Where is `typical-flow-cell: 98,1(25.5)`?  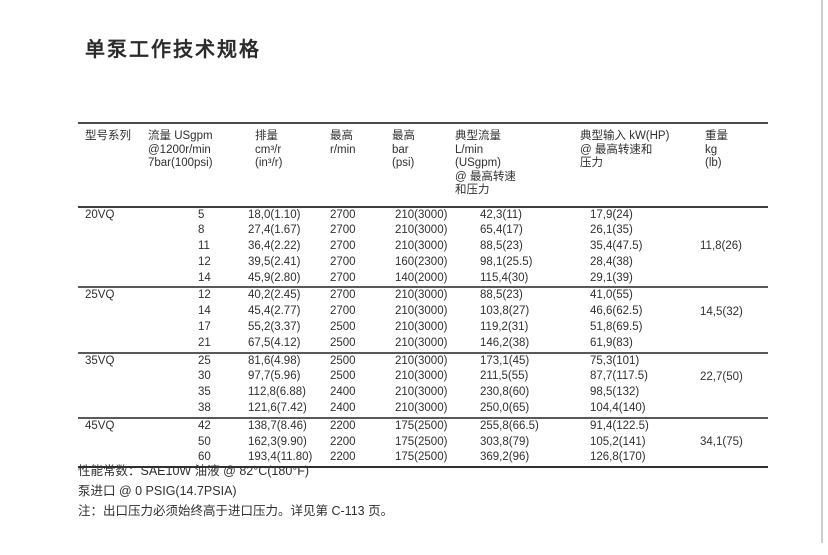
typical-flow-cell: 98,1(25.5) is located at coordinates (506, 261).